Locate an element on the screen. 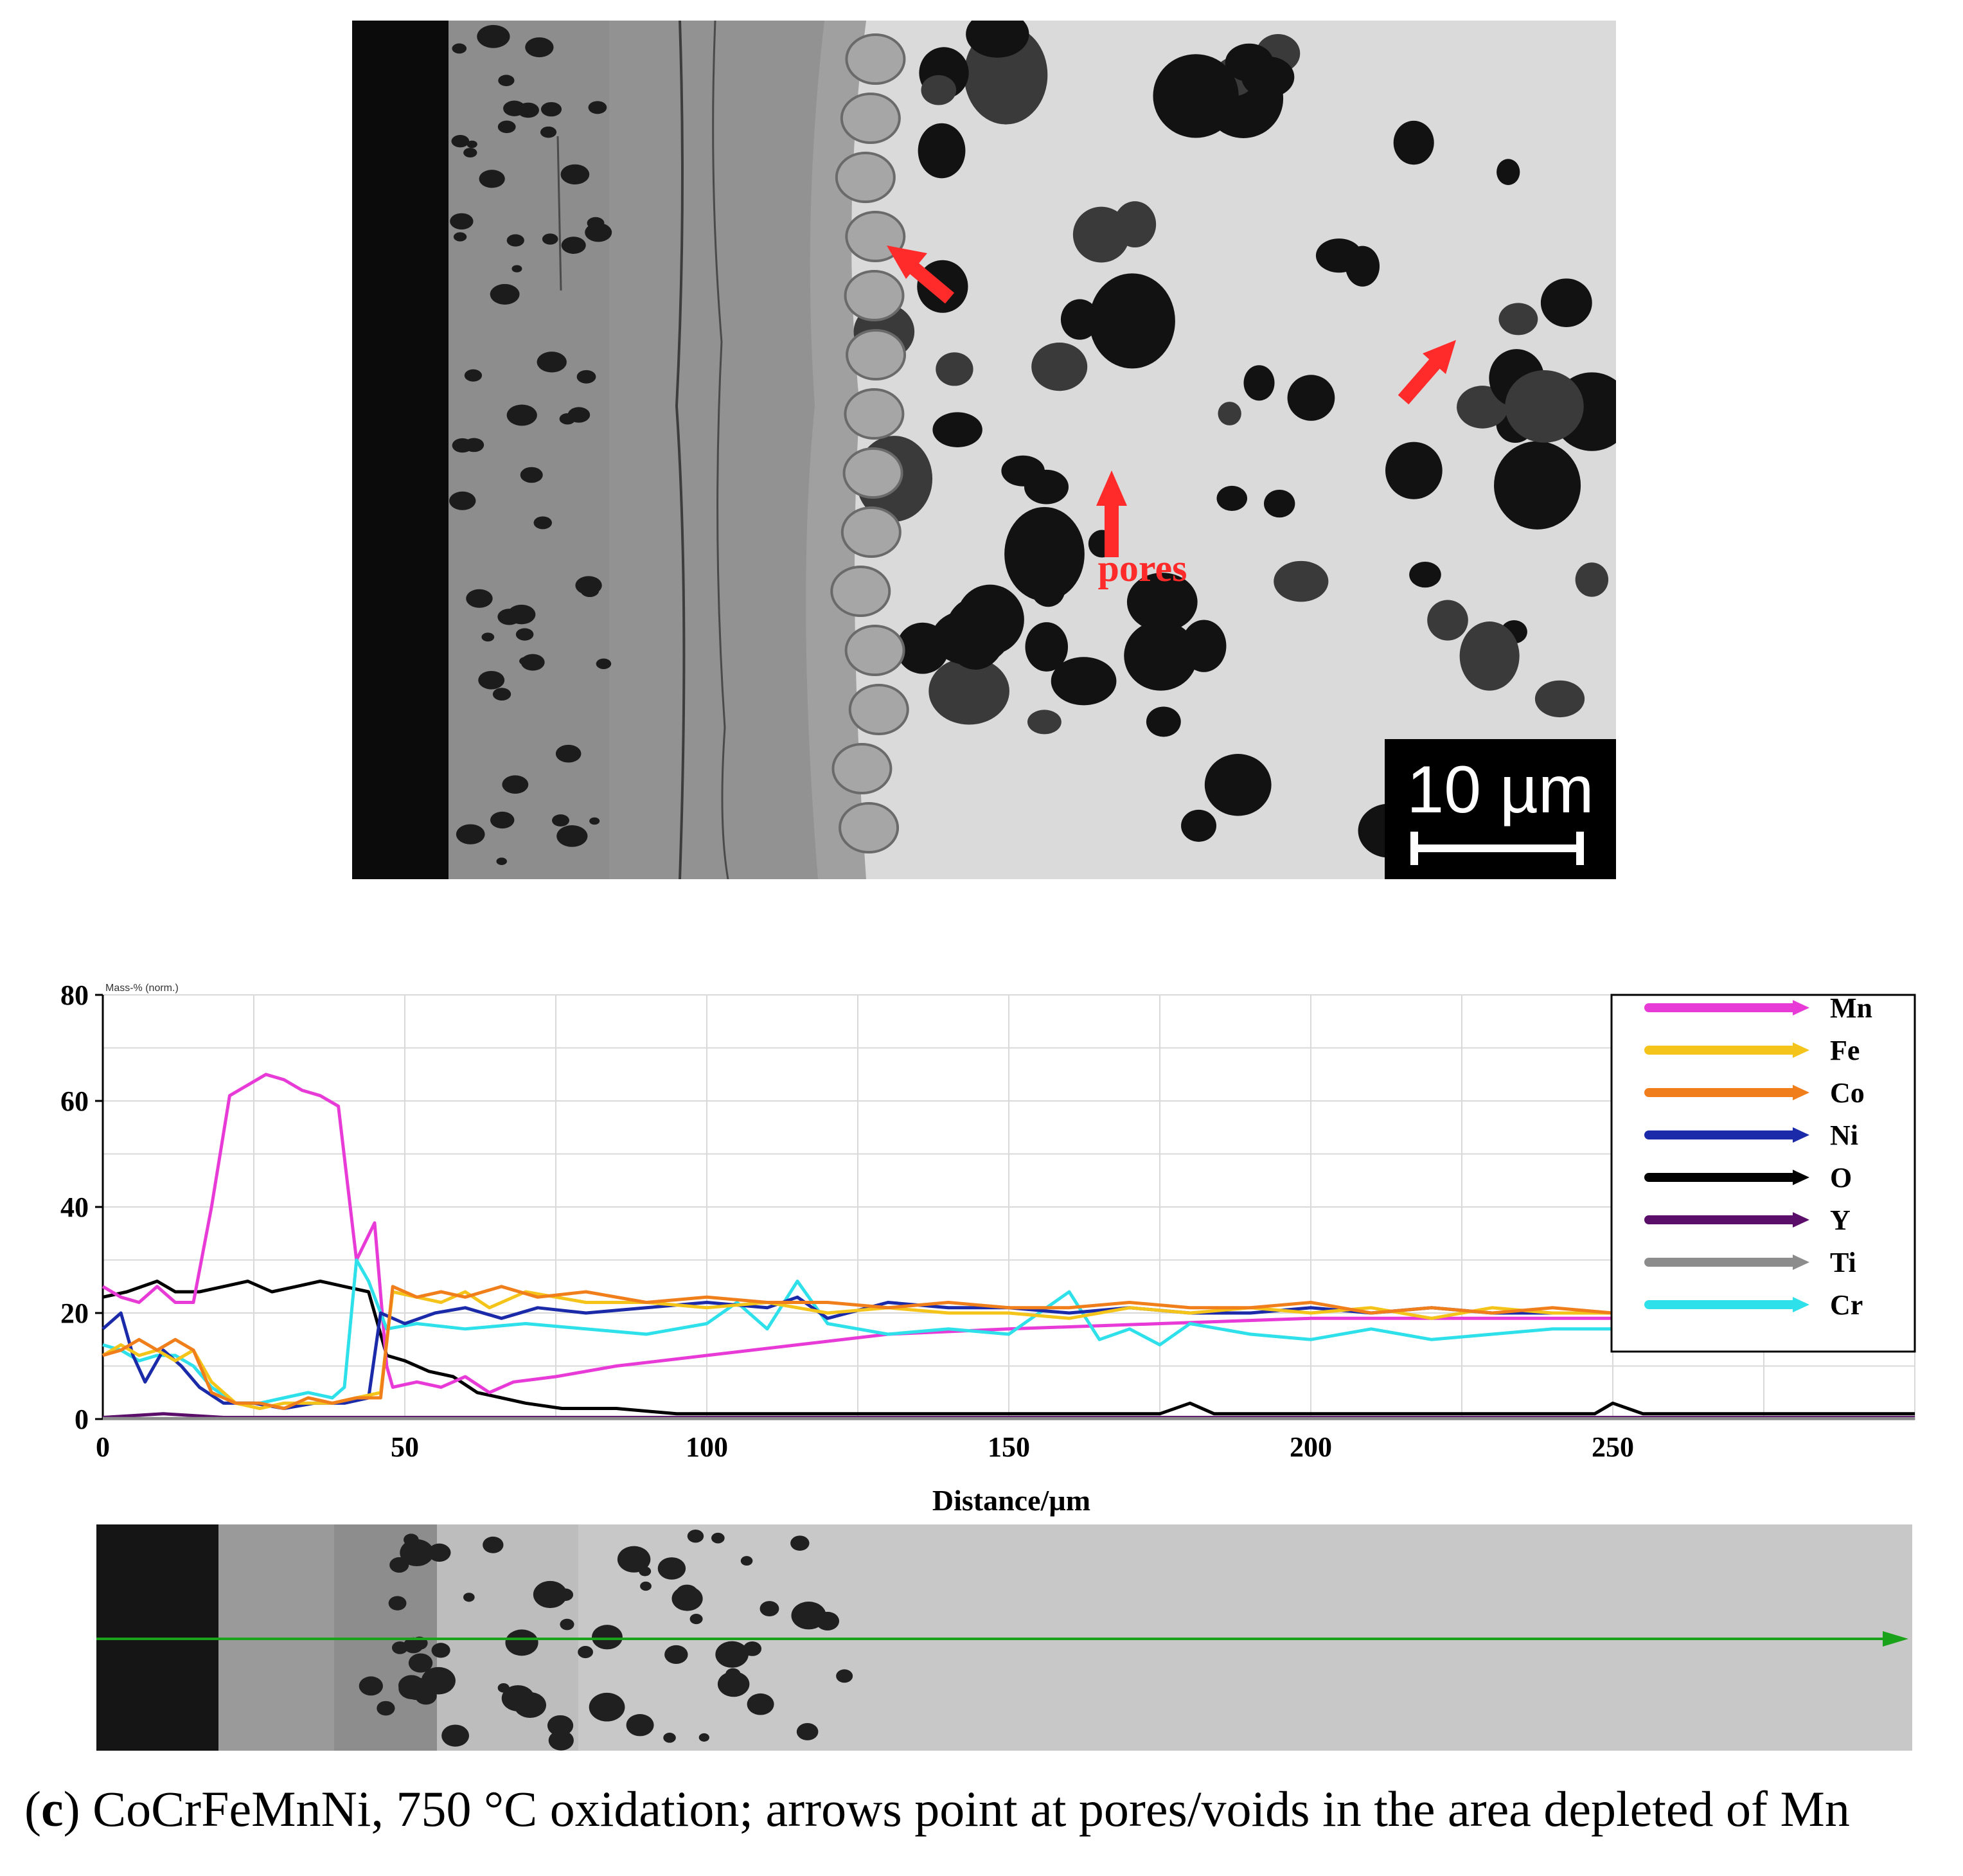  scan-direction-arrow-icon is located at coordinates (1895, 1639).